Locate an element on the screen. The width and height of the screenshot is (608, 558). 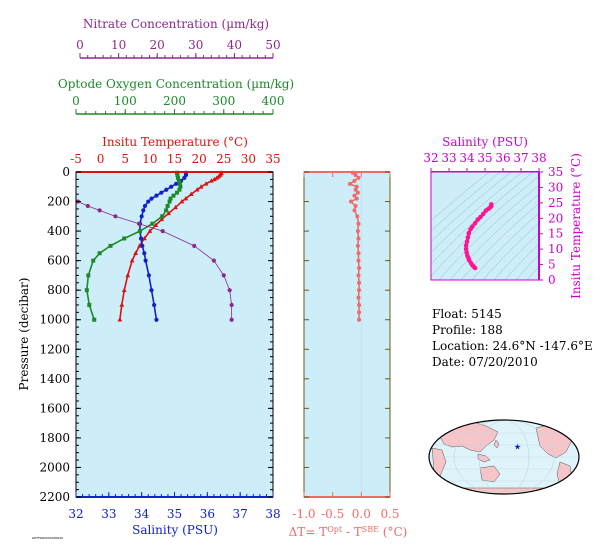
delta-t-tick-label: 0.5 is located at coordinates (389, 514).